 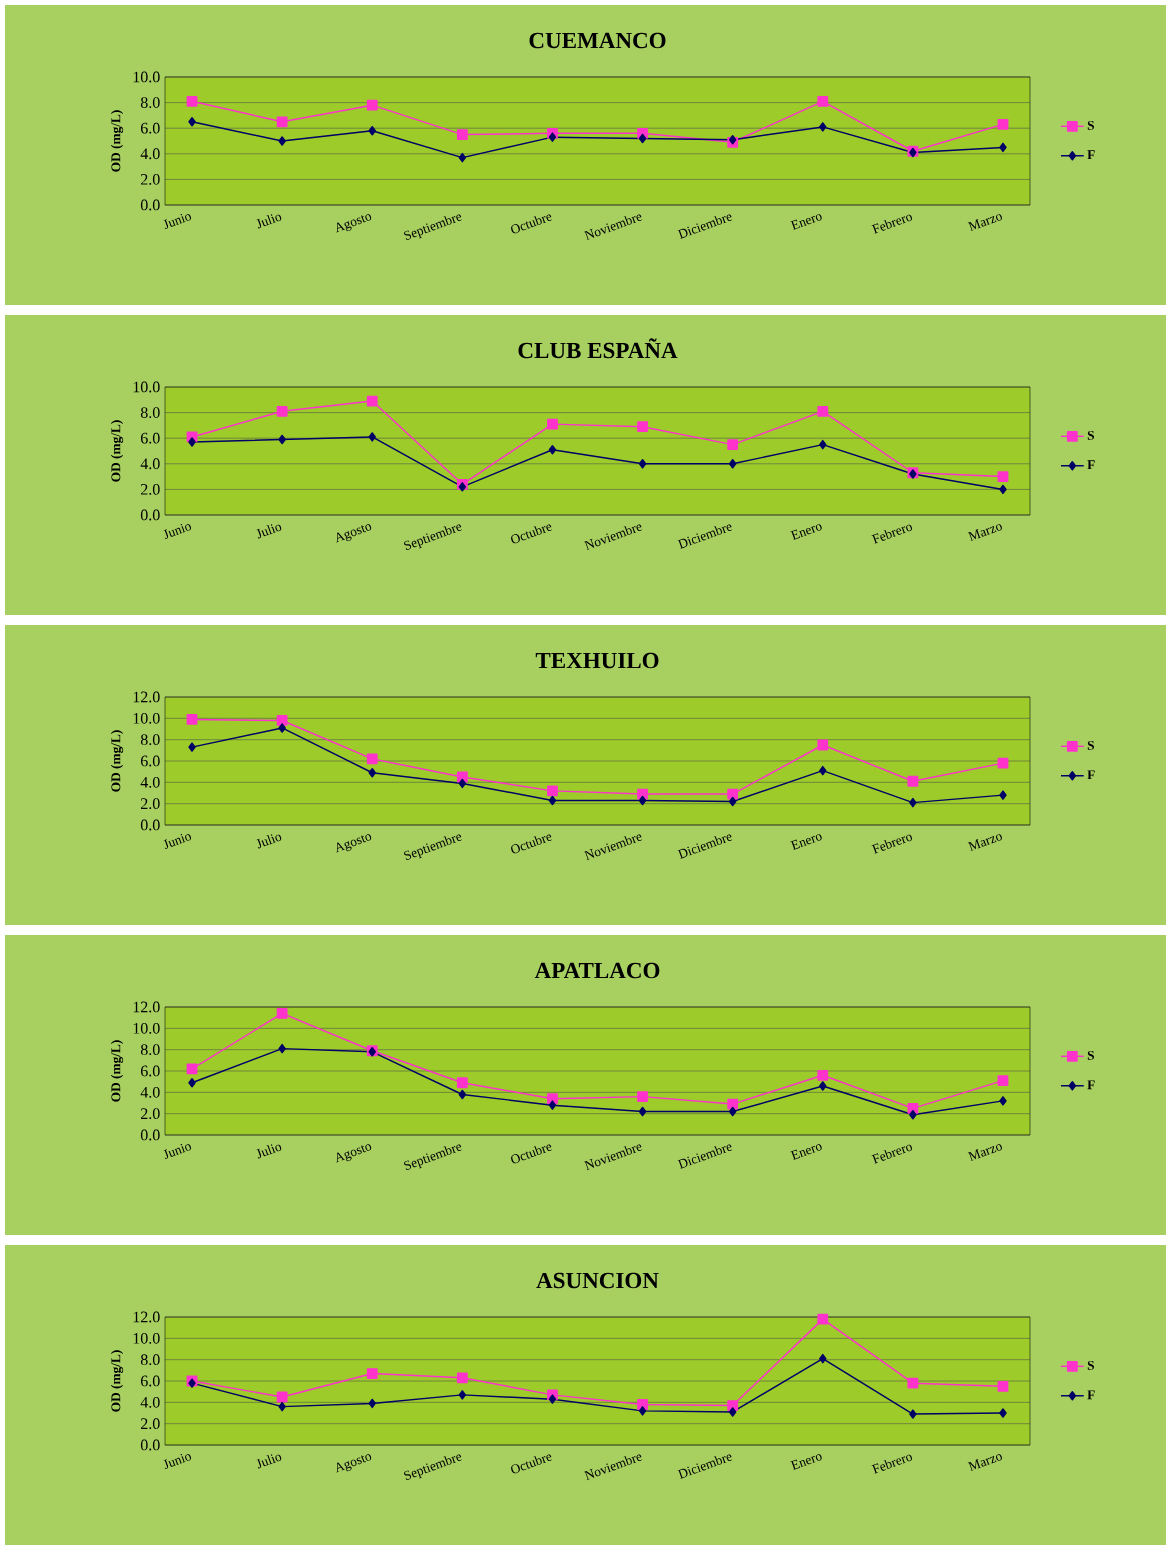 I want to click on y-tick-label: 6.0, so click(x=150, y=1071).